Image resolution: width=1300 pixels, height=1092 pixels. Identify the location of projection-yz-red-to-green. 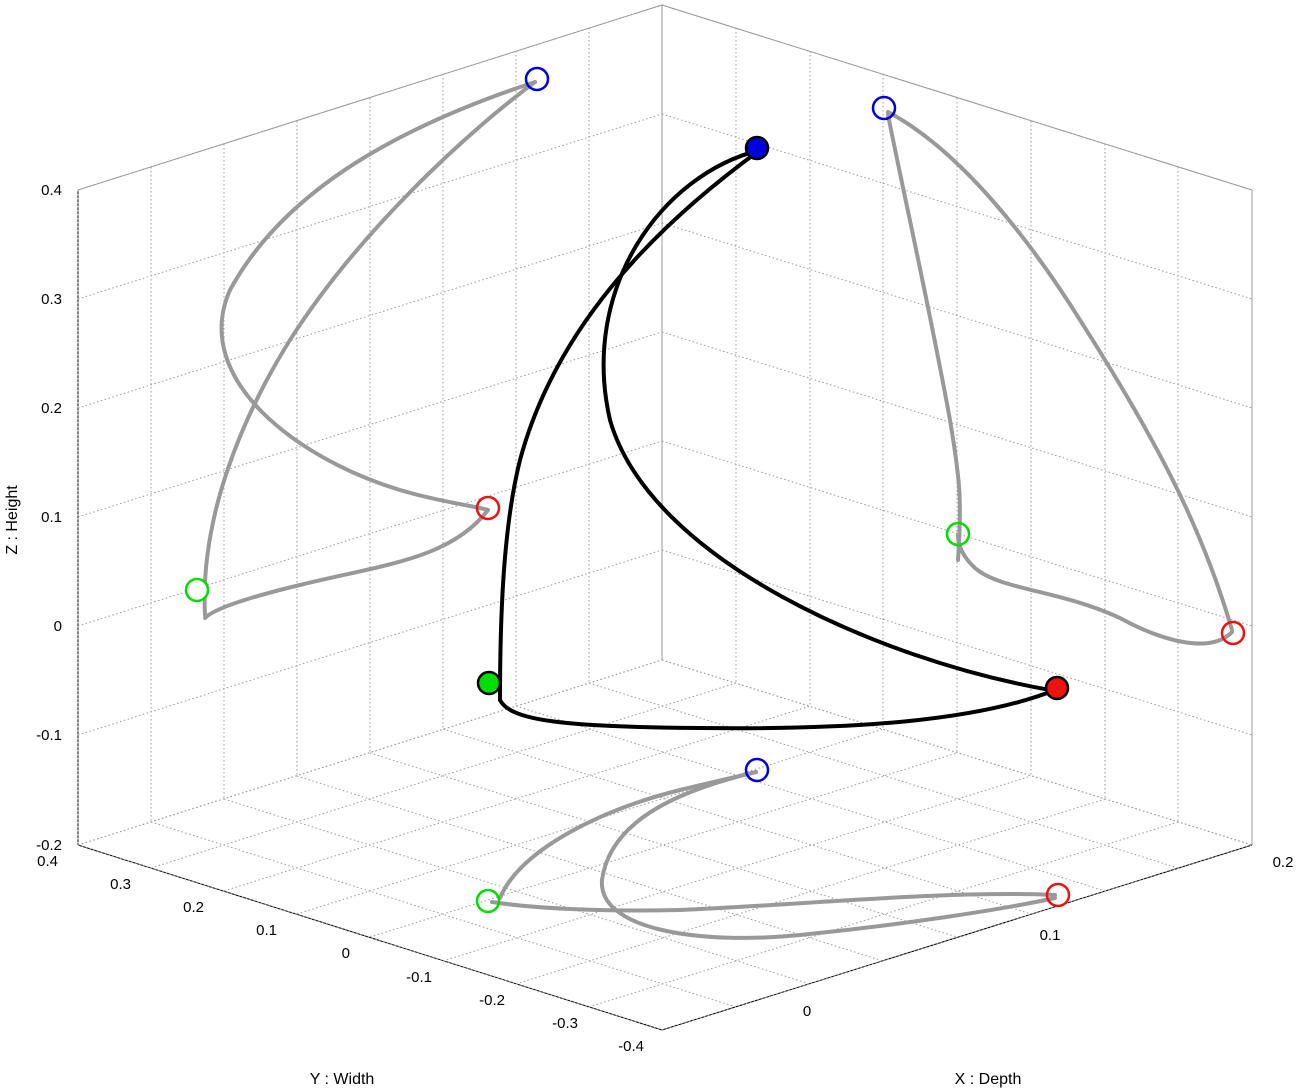
(346, 564).